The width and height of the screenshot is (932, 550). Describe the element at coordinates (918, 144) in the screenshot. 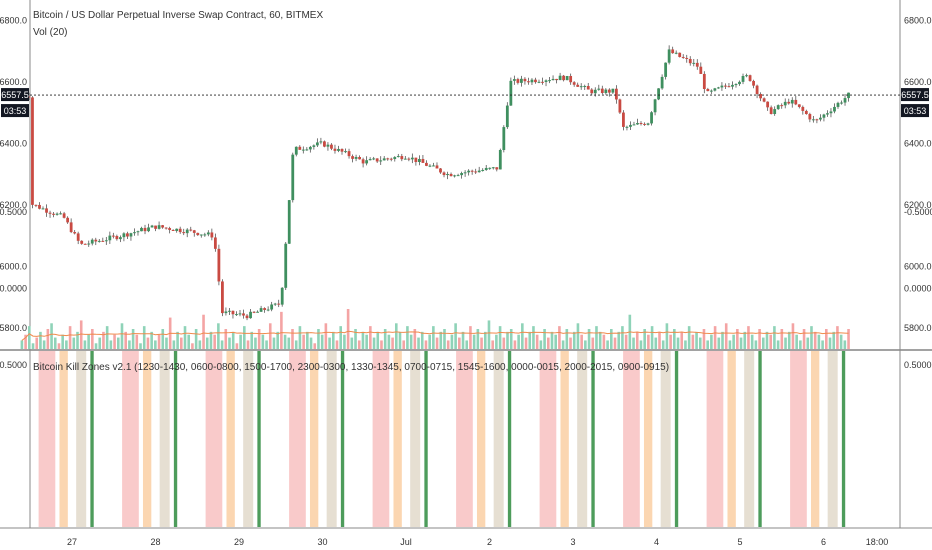

I see `price-tick-label-right: 6400.0` at that location.